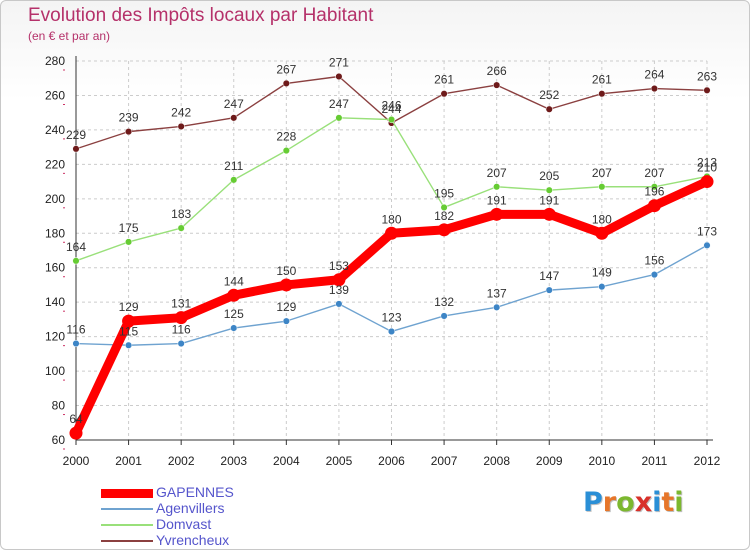 This screenshot has height=550, width=750. I want to click on logo-letter: o, so click(625, 502).